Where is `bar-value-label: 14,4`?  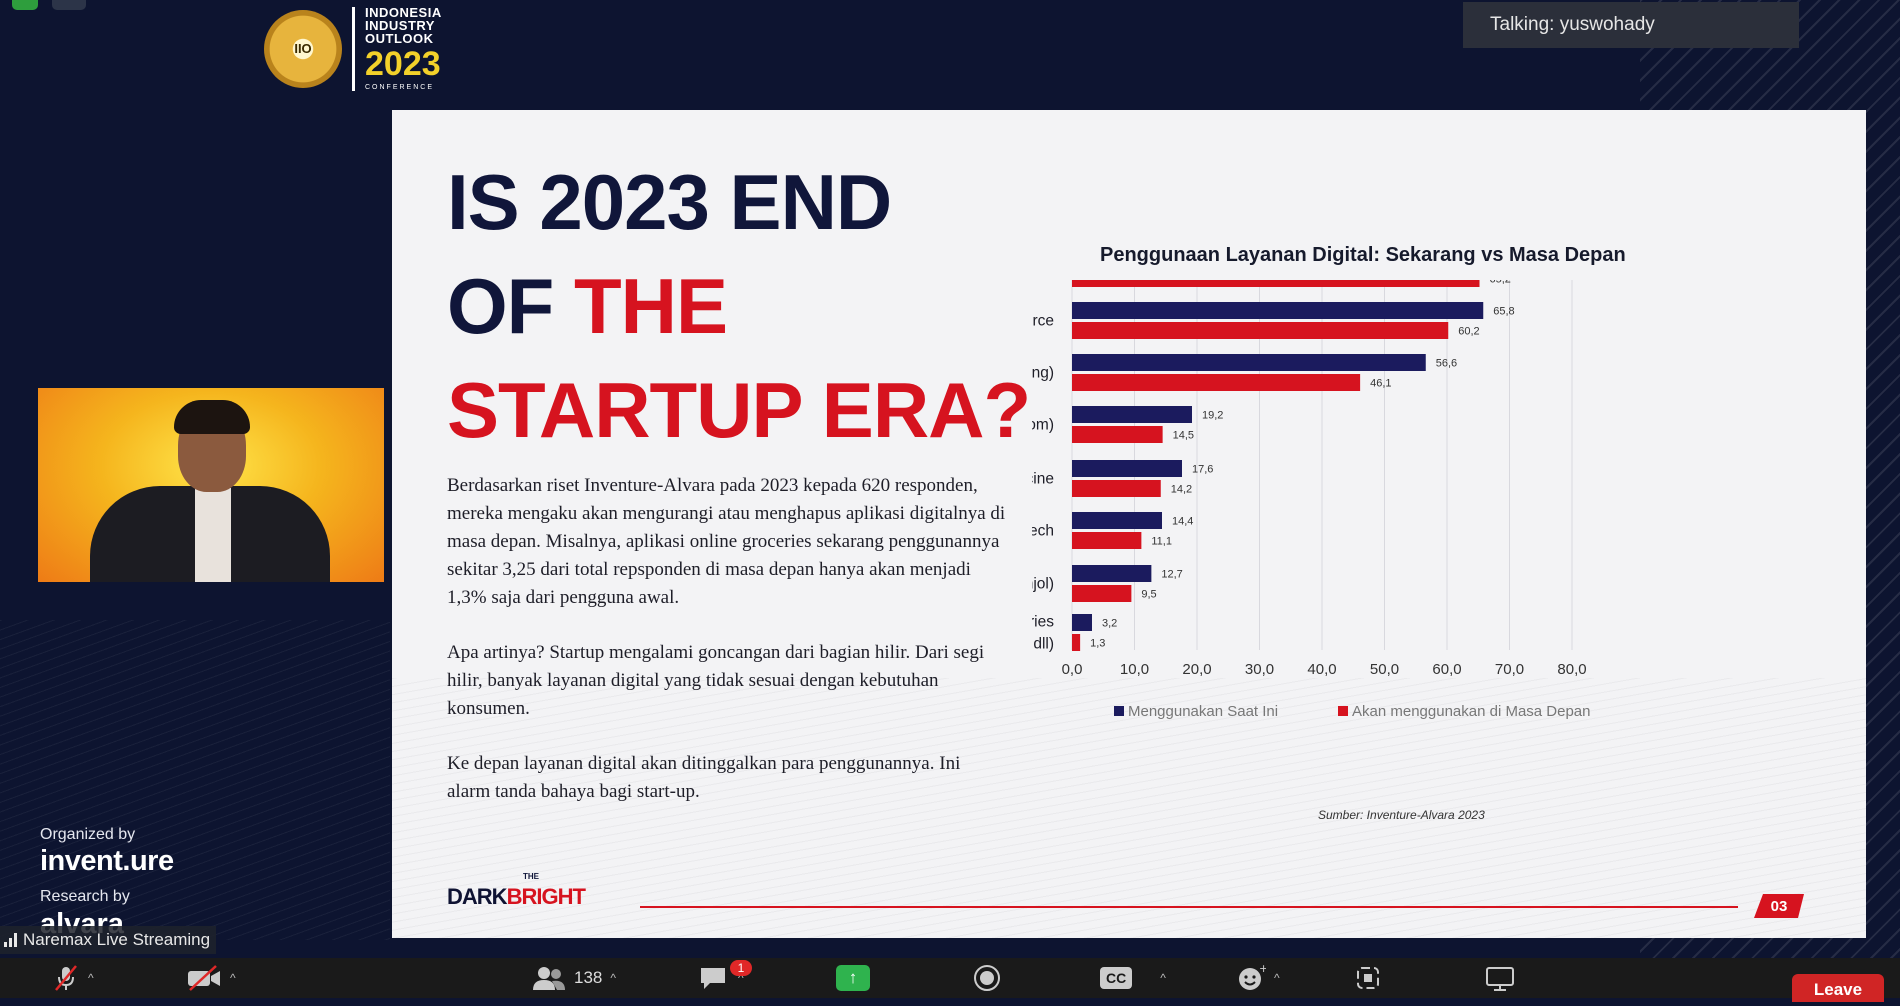
bar-value-label: 14,4 is located at coordinates (1182, 522).